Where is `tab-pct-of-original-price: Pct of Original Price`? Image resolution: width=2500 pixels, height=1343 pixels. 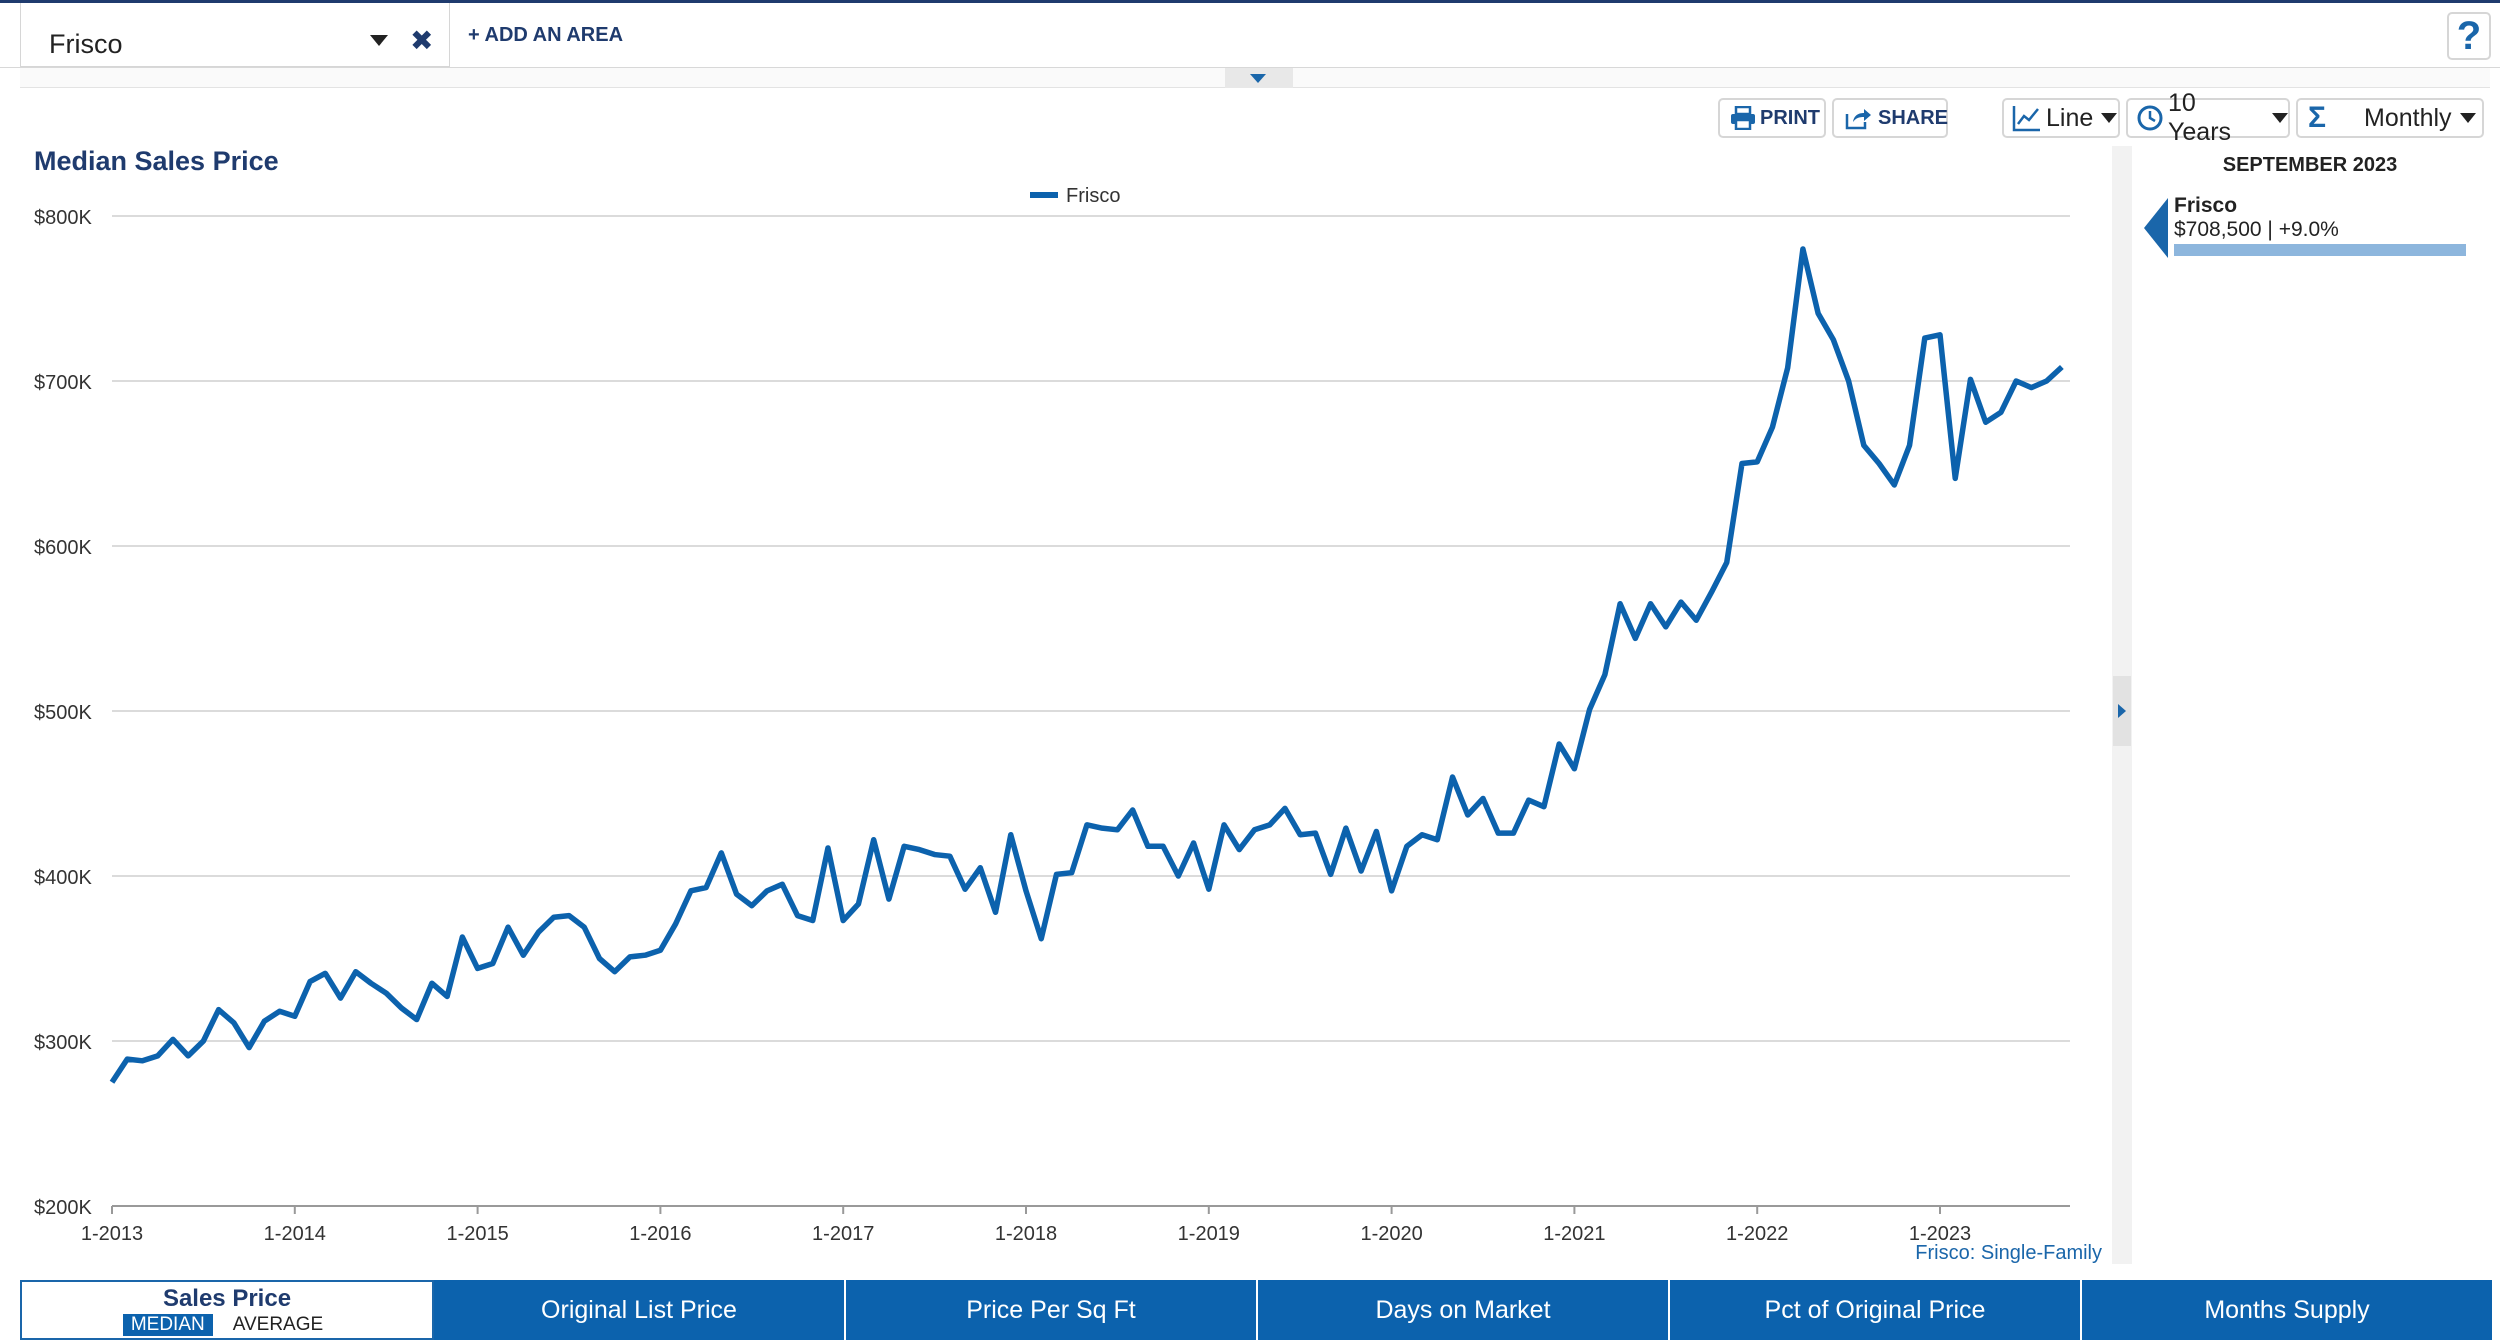
tab-pct-of-original-price: Pct of Original Price is located at coordinates (1876, 1310).